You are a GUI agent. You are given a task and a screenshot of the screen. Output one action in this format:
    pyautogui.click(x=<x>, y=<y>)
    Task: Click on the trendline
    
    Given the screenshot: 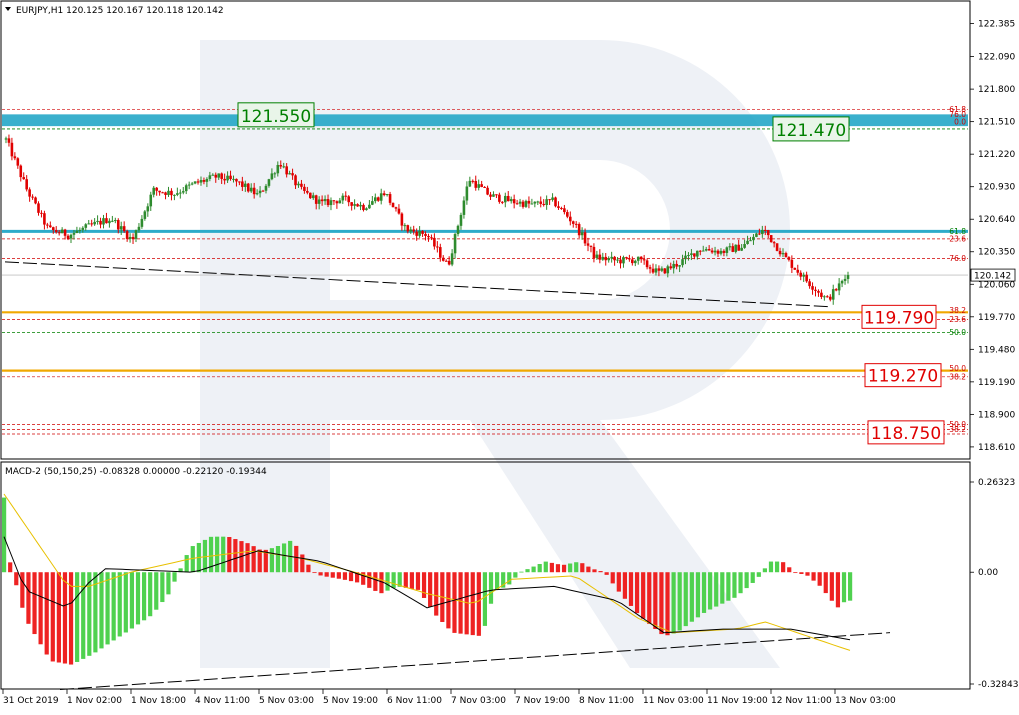 What is the action you would take?
    pyautogui.click(x=417, y=284)
    